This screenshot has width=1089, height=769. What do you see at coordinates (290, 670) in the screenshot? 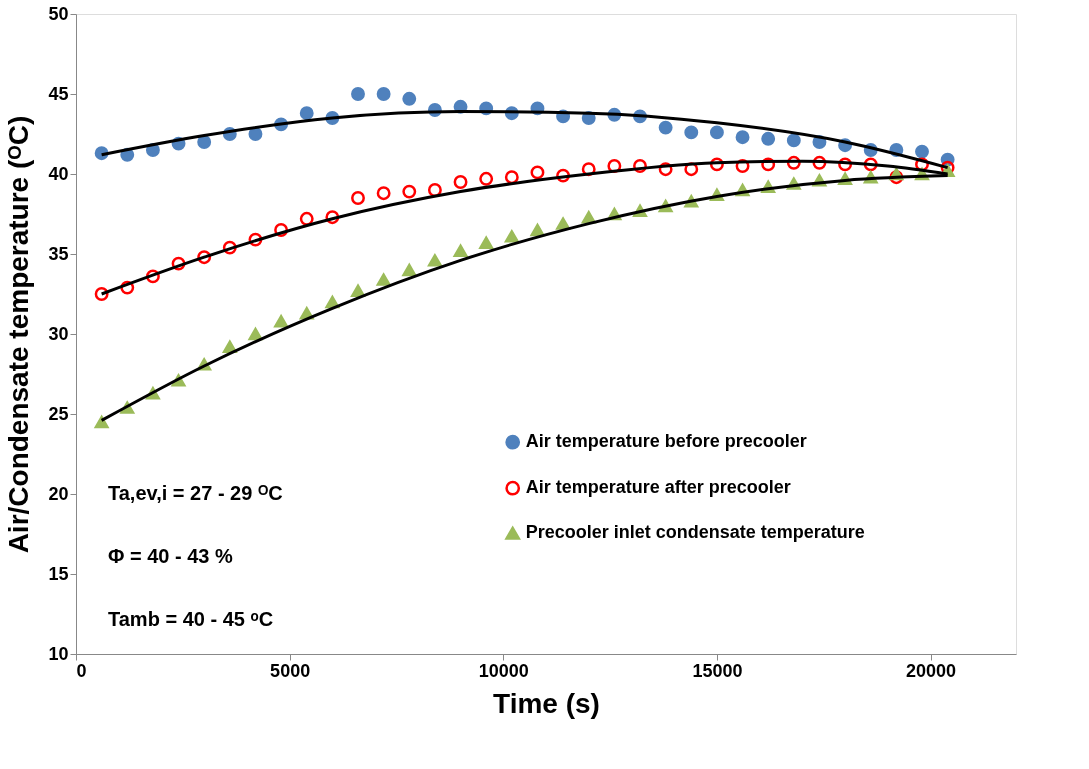
I see `x-tick-label: 5000` at bounding box center [290, 670].